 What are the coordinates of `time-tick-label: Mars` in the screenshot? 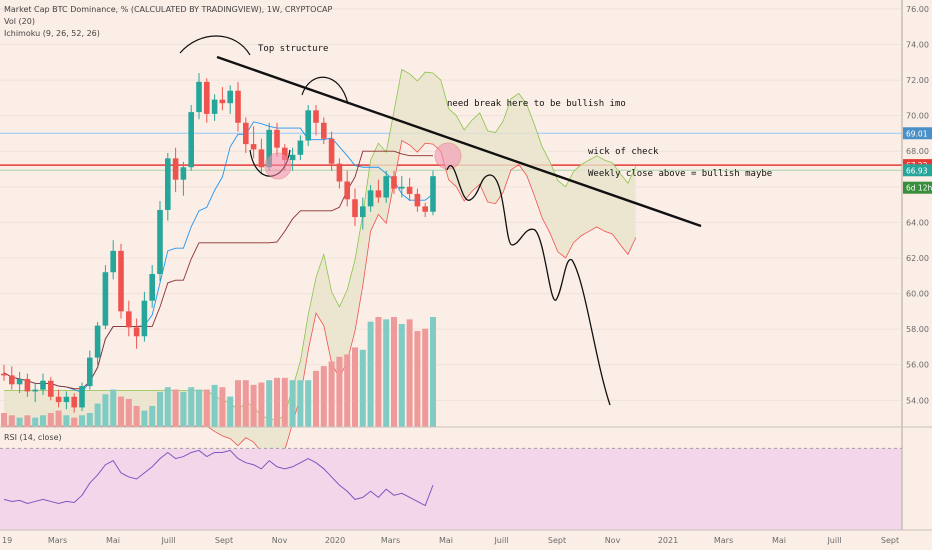 It's located at (57, 540).